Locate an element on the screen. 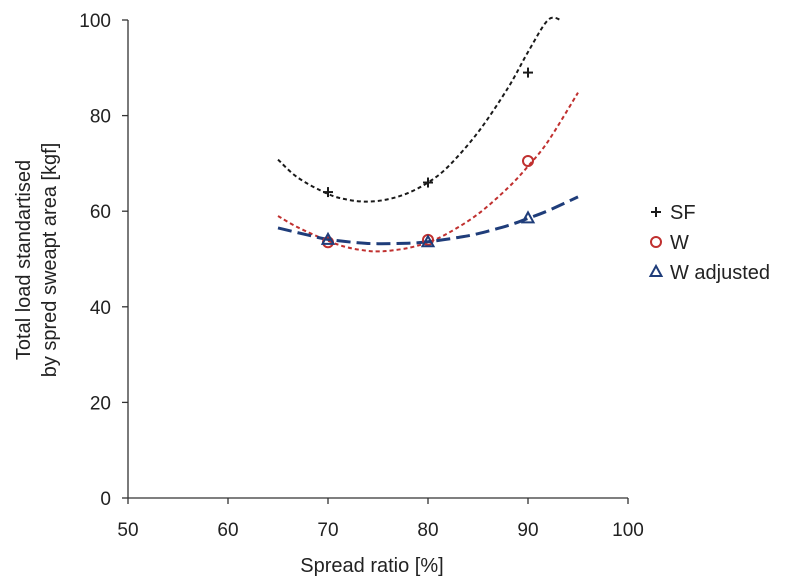  x-tick-label: 80 is located at coordinates (427, 530).